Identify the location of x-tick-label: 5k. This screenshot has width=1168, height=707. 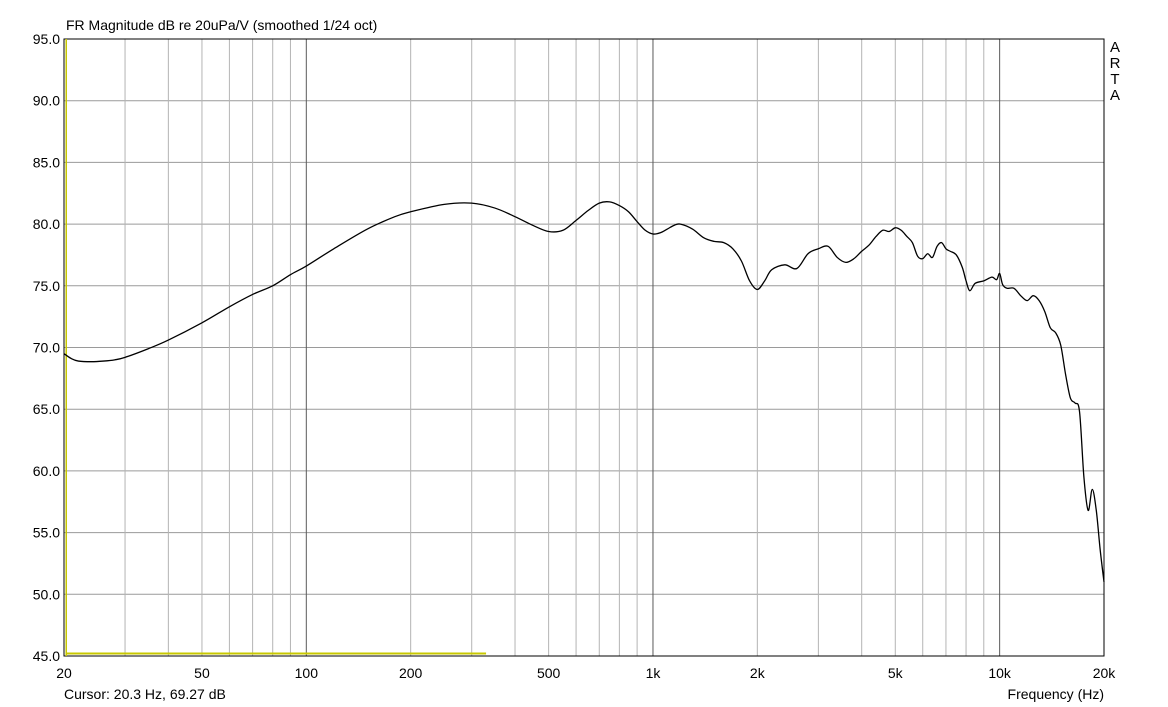
(896, 673).